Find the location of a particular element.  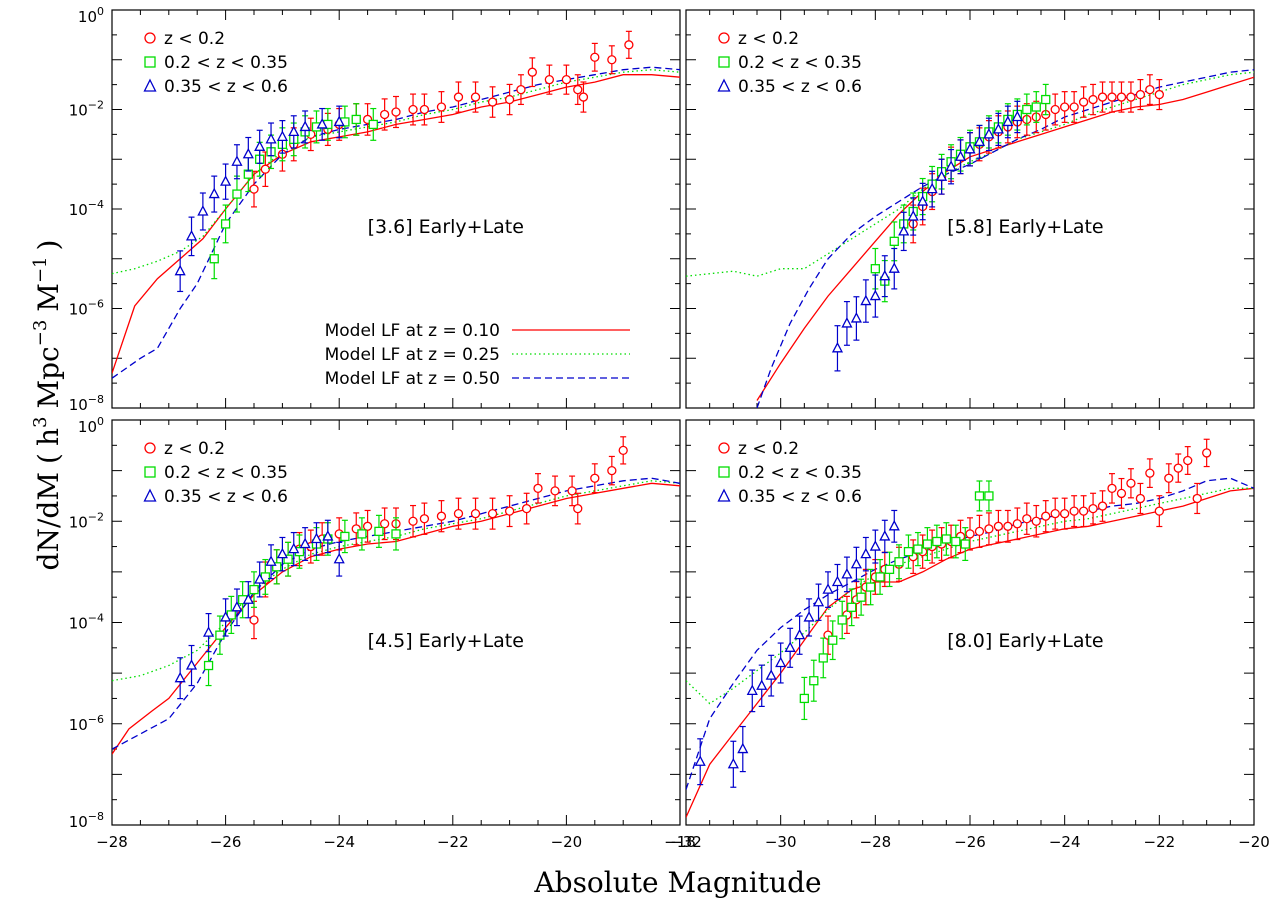

x-tick-label: −32 is located at coordinates (686, 842).